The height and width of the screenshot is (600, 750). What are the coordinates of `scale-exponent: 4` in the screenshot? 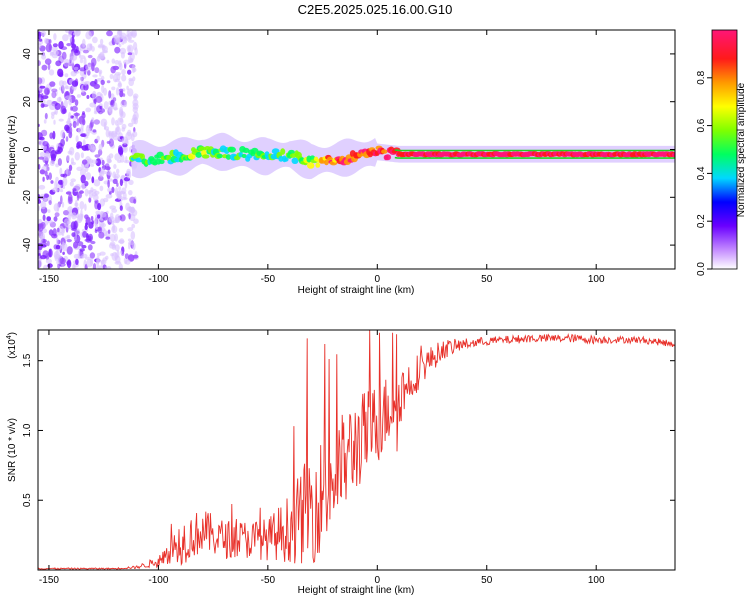 It's located at (9, 337).